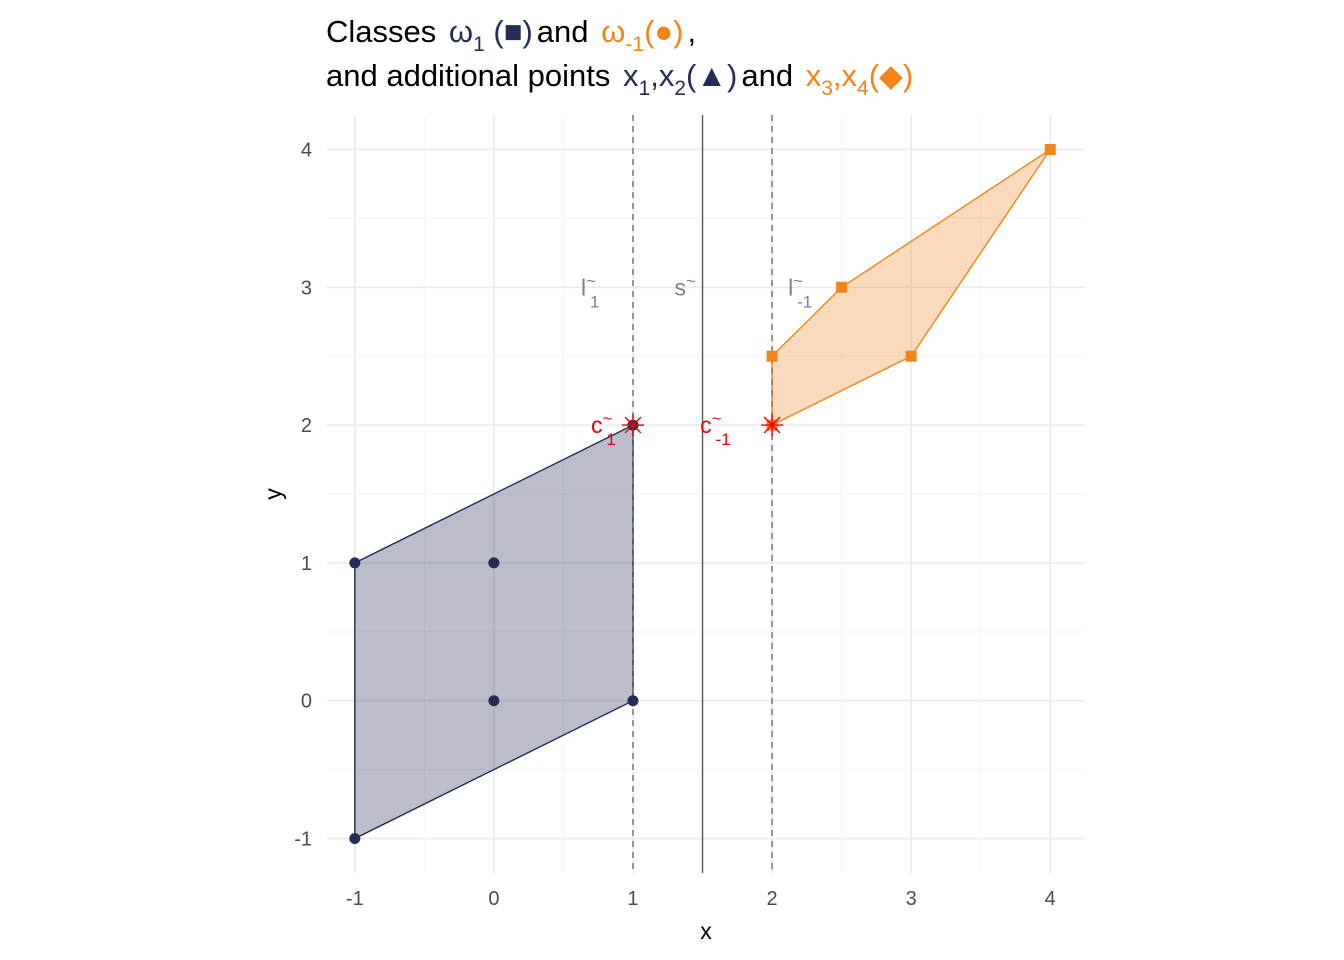  Describe the element at coordinates (715, 429) in the screenshot. I see `center-label: c~ -1` at that location.